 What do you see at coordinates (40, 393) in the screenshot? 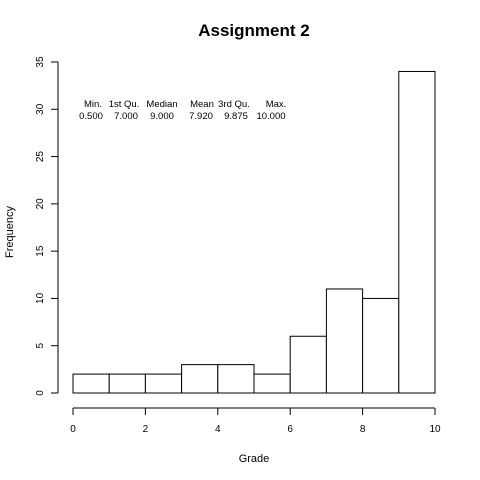
I see `y-tick-label: 0` at bounding box center [40, 393].